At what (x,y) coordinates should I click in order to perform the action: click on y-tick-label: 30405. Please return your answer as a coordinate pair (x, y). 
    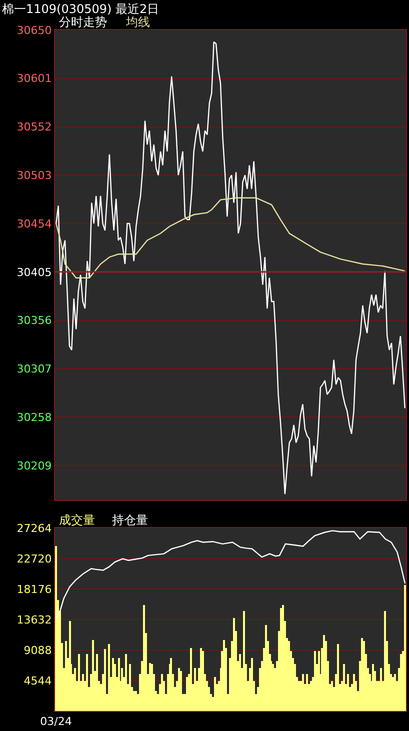
    Looking at the image, I should click on (34, 272).